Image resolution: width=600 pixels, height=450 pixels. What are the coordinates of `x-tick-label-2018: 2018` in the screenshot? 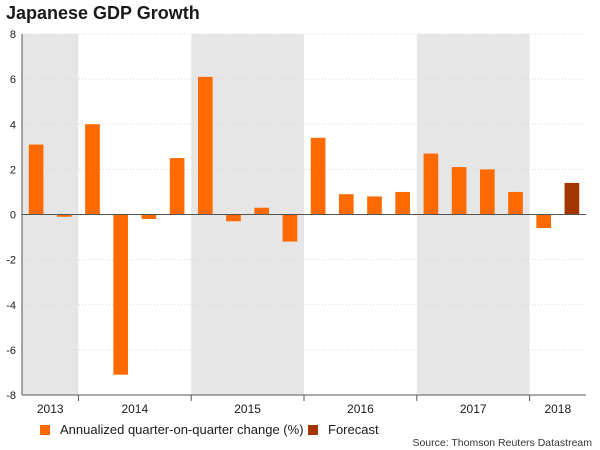 It's located at (557, 409).